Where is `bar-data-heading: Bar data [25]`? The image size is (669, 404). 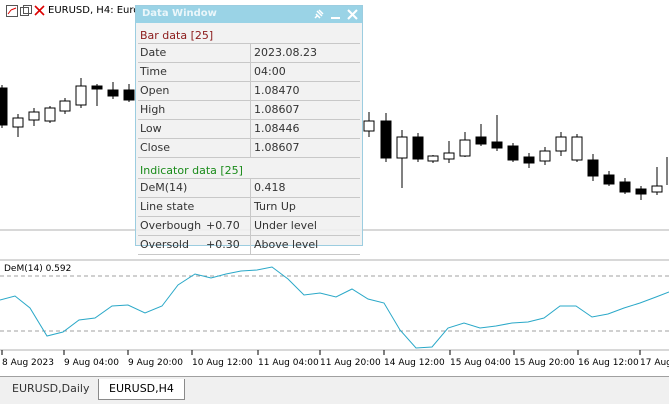
bar-data-heading: Bar data [25] is located at coordinates (177, 35).